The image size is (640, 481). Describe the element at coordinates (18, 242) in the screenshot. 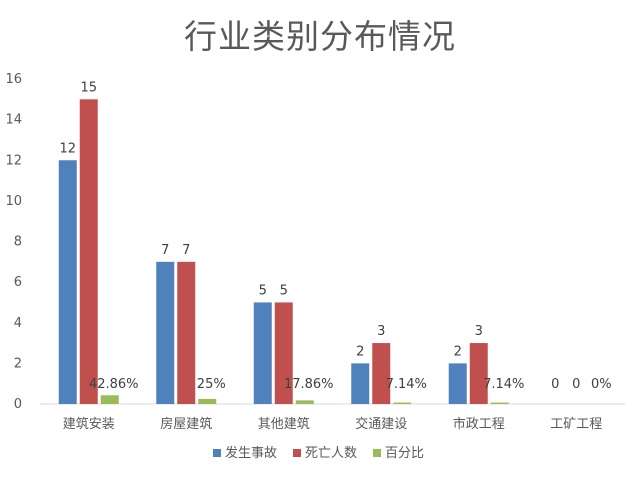

I see `y-tick-label: 8` at that location.